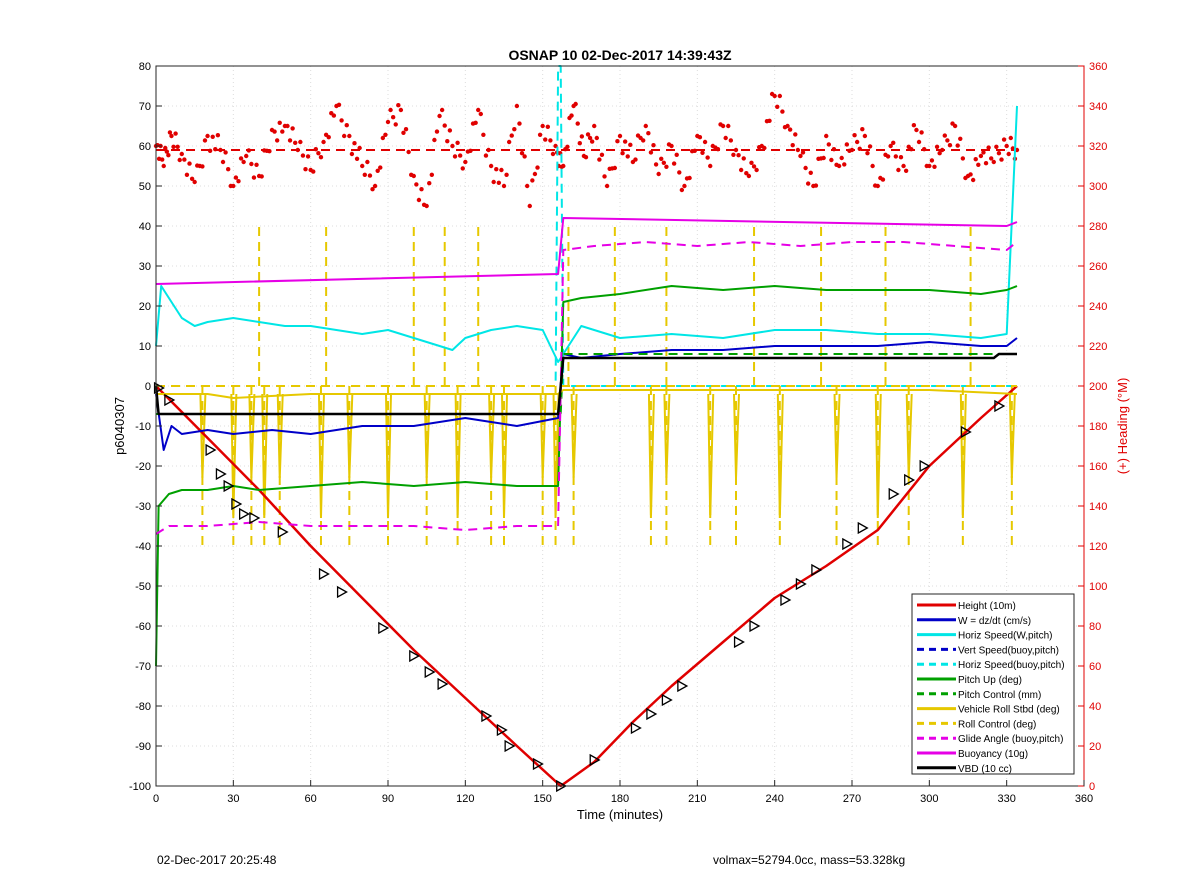  I want to click on footer-volmax-mass: volmax=52794.0cc, mass=53.328kg, so click(809, 860).